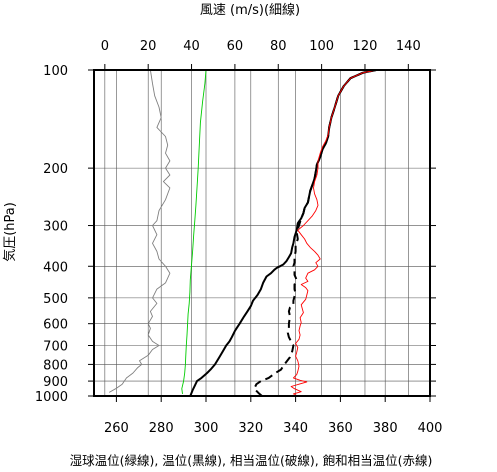 The width and height of the screenshot is (497, 472). What do you see at coordinates (321, 46) in the screenshot?
I see `x-top-tick-label: 100` at bounding box center [321, 46].